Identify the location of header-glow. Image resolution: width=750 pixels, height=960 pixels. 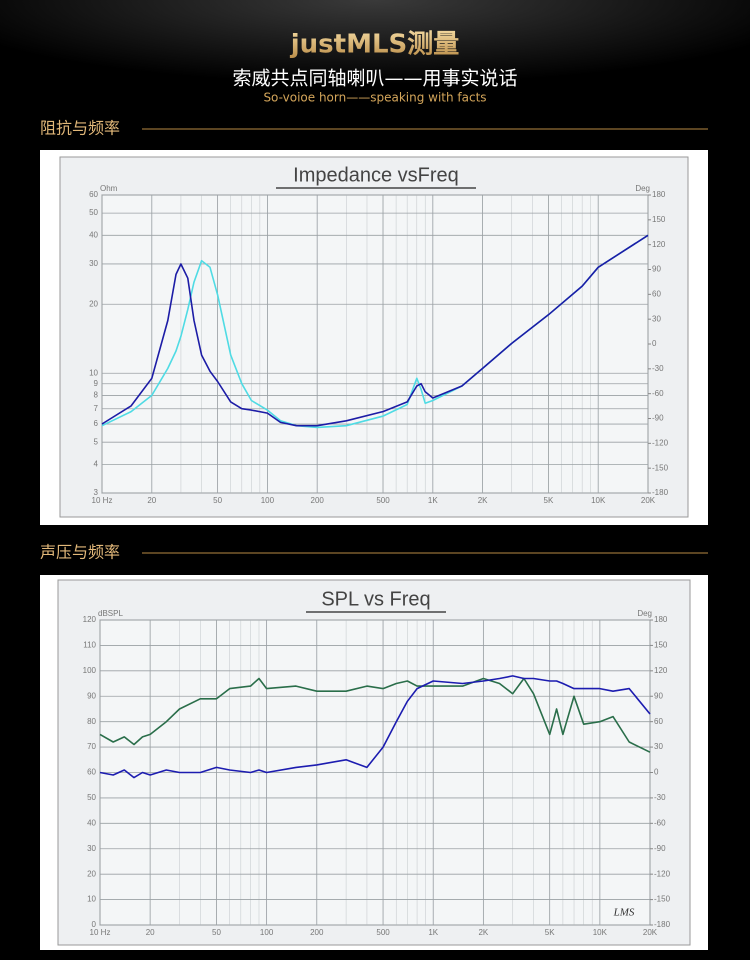
(375, 70).